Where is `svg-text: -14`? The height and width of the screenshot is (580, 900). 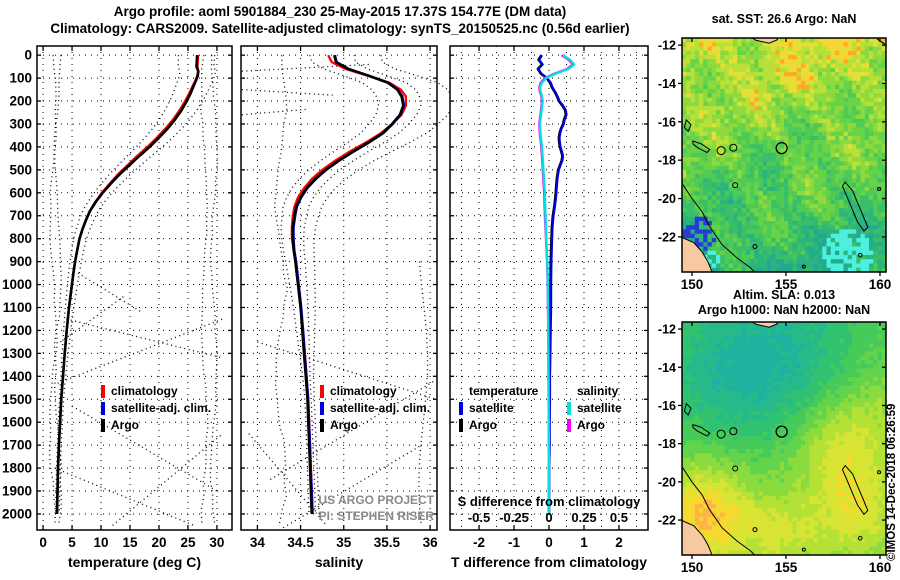
svg-text: -14 is located at coordinates (667, 84).